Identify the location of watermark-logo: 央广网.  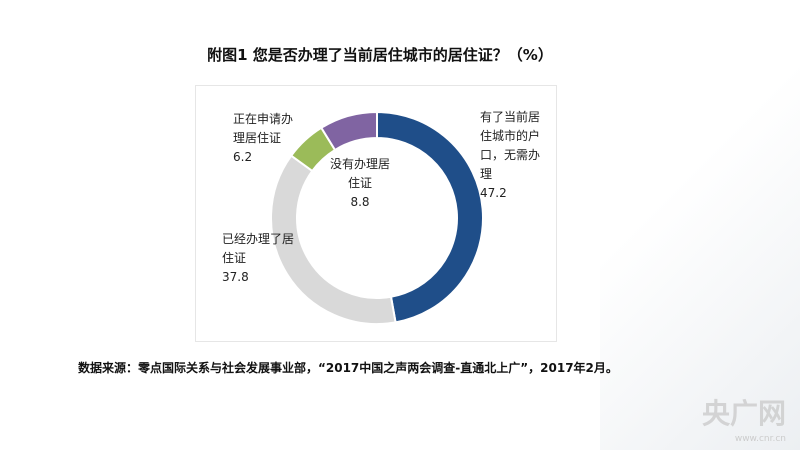
(743, 413).